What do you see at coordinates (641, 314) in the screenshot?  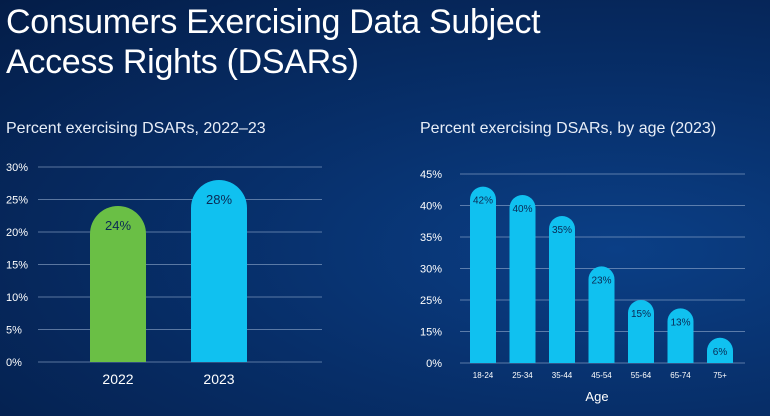 I see `data-label: 15%` at bounding box center [641, 314].